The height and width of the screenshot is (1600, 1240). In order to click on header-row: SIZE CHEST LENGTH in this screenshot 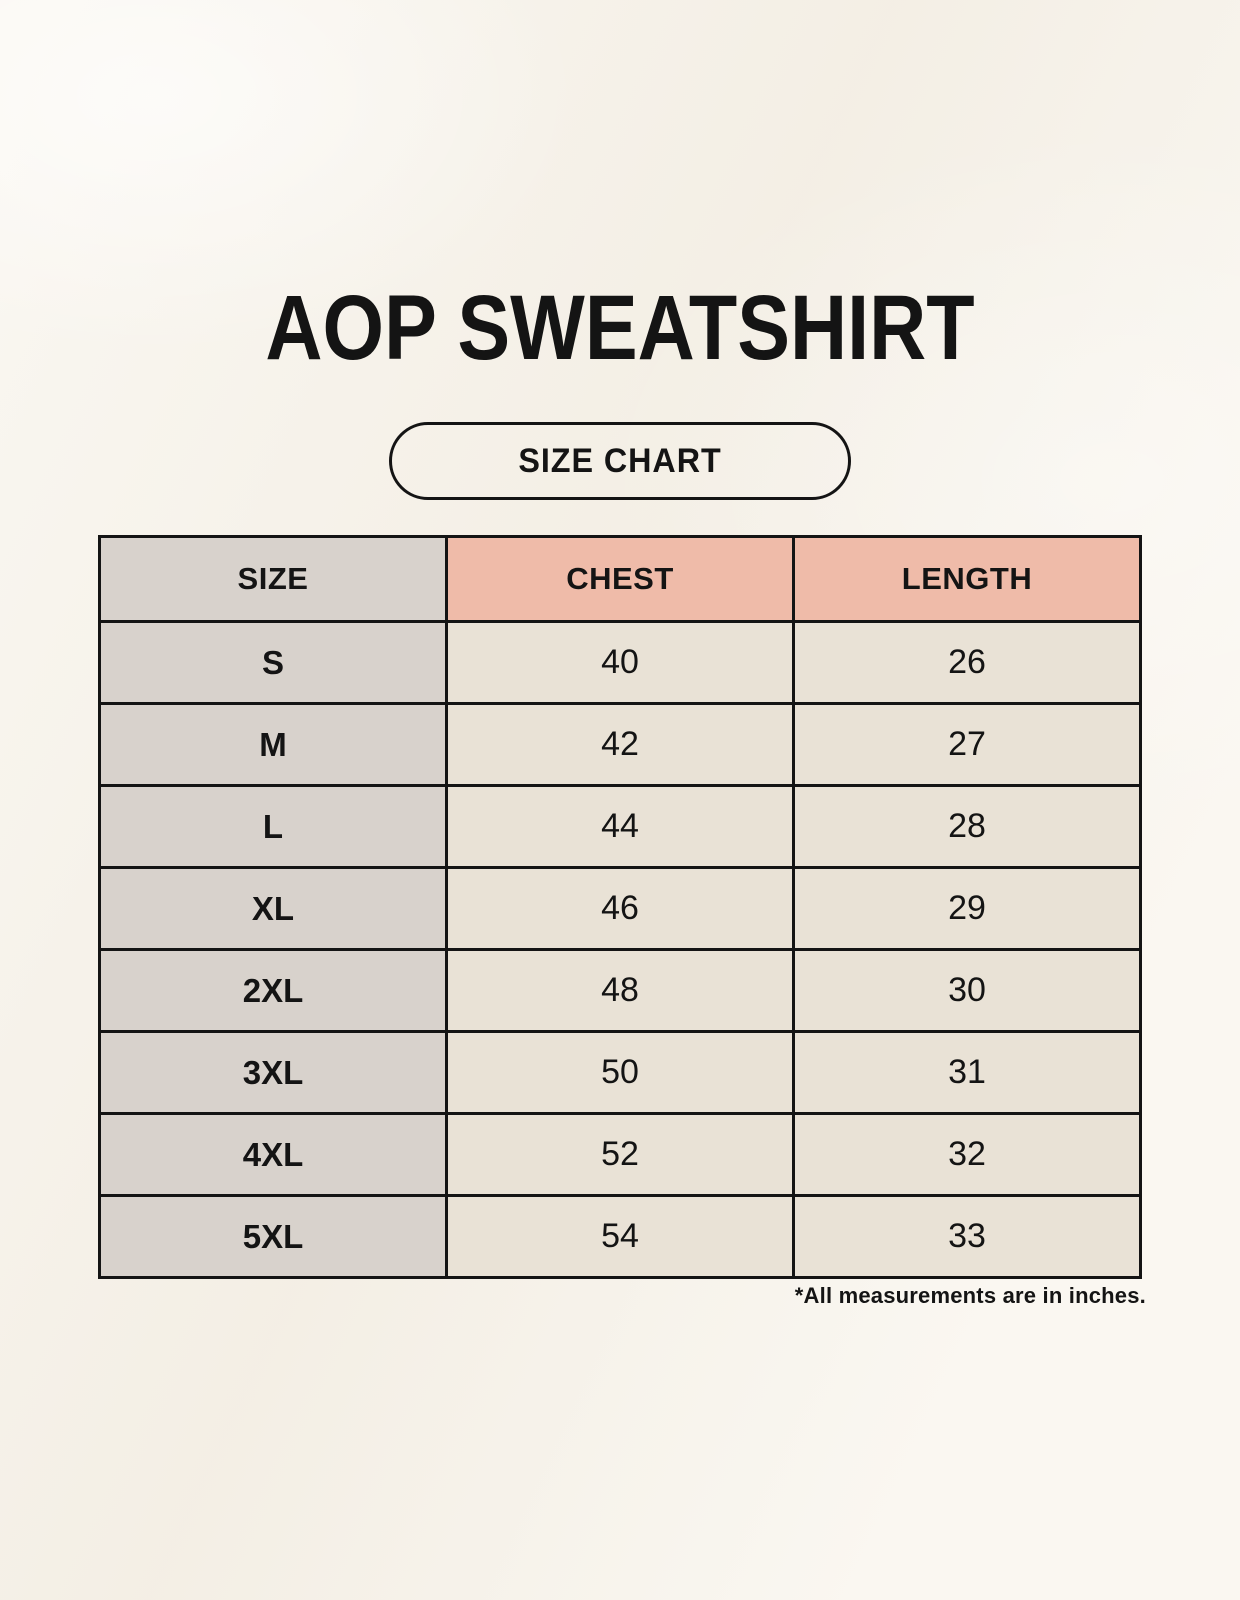, I will do `click(620, 579)`.